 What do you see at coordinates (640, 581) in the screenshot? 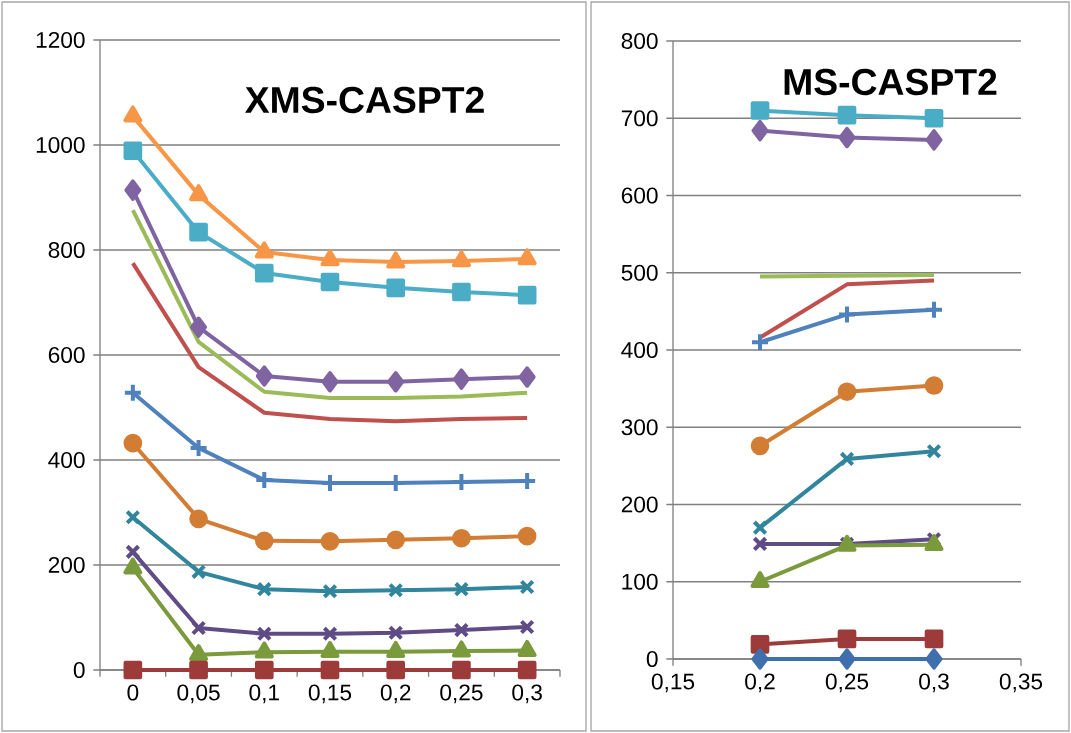
I see `y-tick-label: 100` at bounding box center [640, 581].